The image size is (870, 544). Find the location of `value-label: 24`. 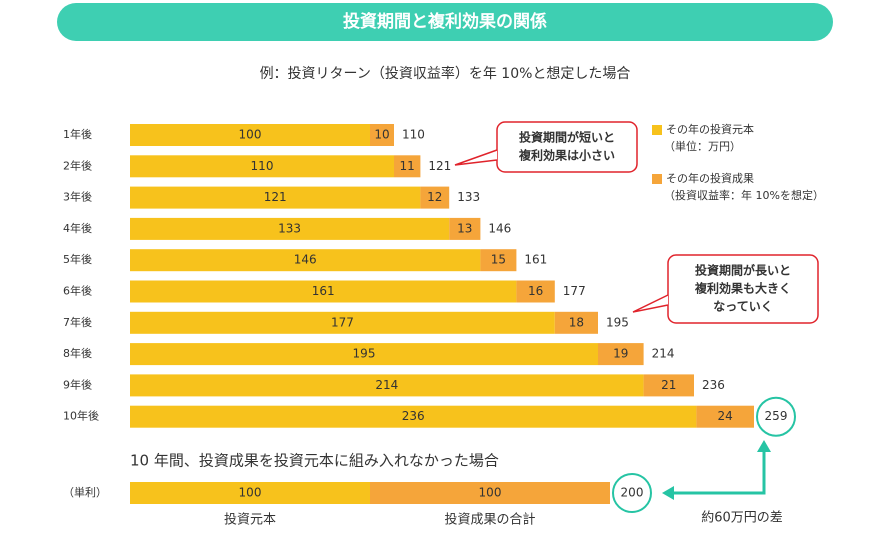

value-label: 24 is located at coordinates (725, 416).